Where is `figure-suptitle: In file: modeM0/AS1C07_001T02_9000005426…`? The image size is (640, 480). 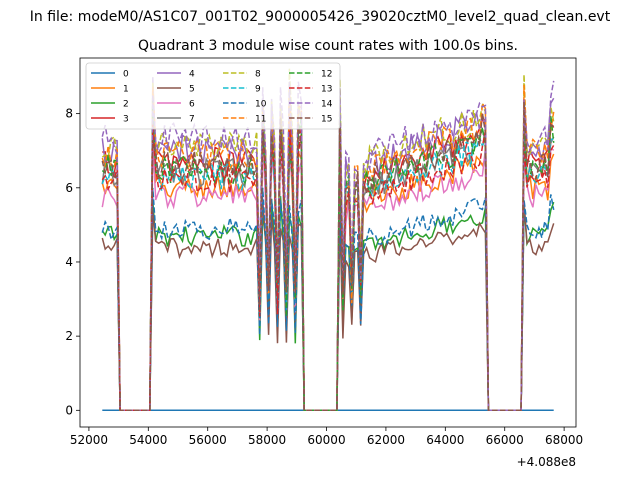 figure-suptitle: In file: modeM0/AS1C07_001T02_9000005426… is located at coordinates (320, 17).